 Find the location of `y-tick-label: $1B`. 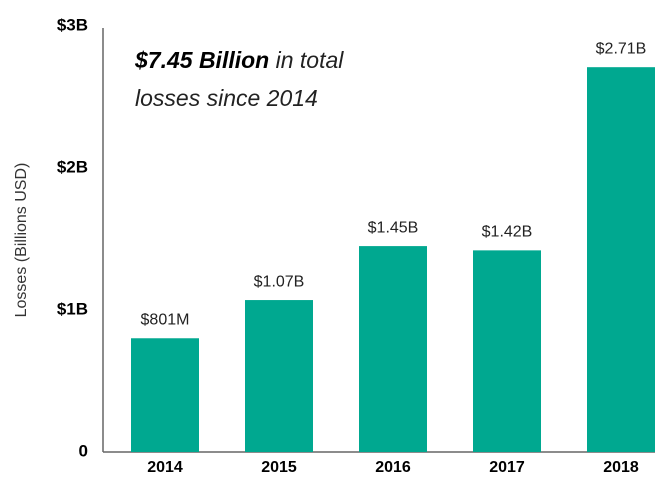

y-tick-label: $1B is located at coordinates (72, 308).